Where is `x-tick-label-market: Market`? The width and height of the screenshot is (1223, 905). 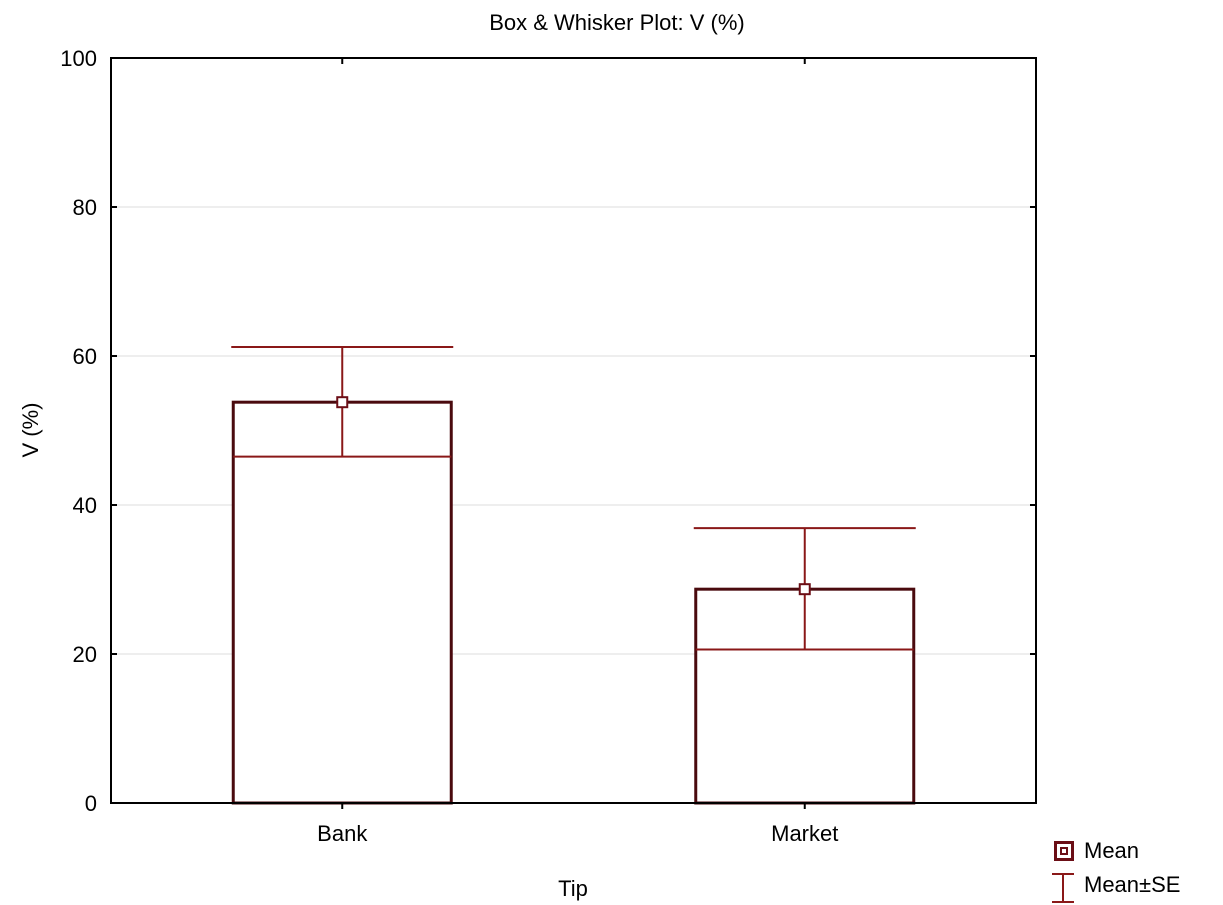 x-tick-label-market: Market is located at coordinates (804, 833).